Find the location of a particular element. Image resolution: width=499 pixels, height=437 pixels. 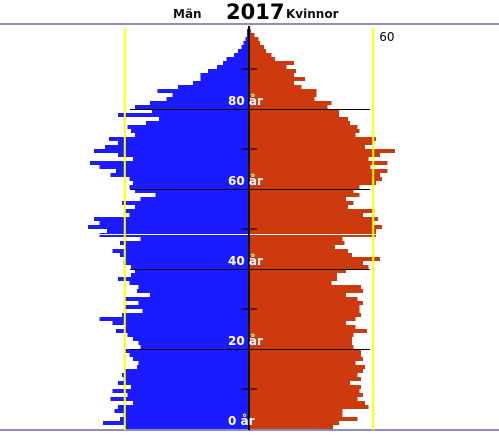

age-label-80: 80 år is located at coordinates (245, 101).